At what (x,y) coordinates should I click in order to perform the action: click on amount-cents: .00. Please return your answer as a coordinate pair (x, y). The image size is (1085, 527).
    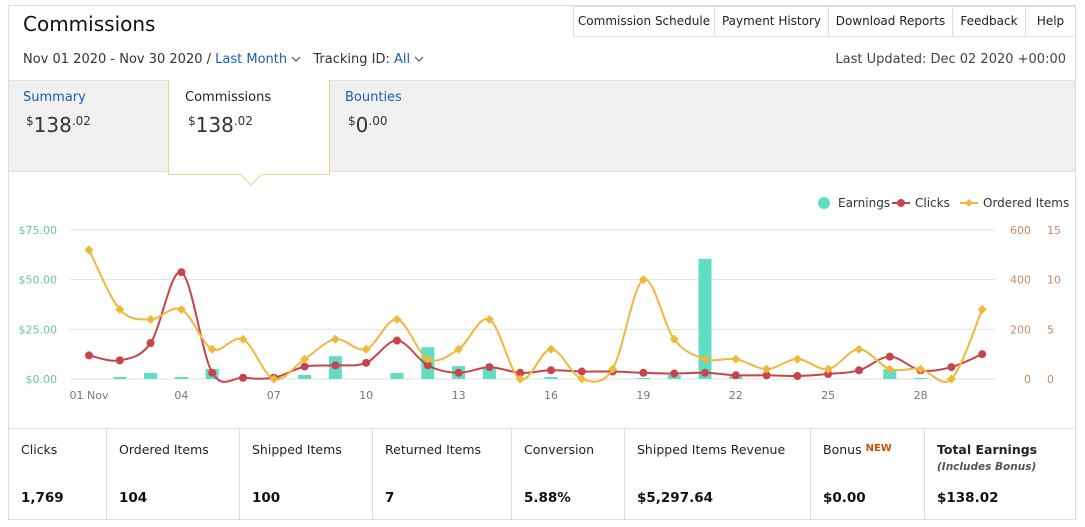
    Looking at the image, I should click on (378, 121).